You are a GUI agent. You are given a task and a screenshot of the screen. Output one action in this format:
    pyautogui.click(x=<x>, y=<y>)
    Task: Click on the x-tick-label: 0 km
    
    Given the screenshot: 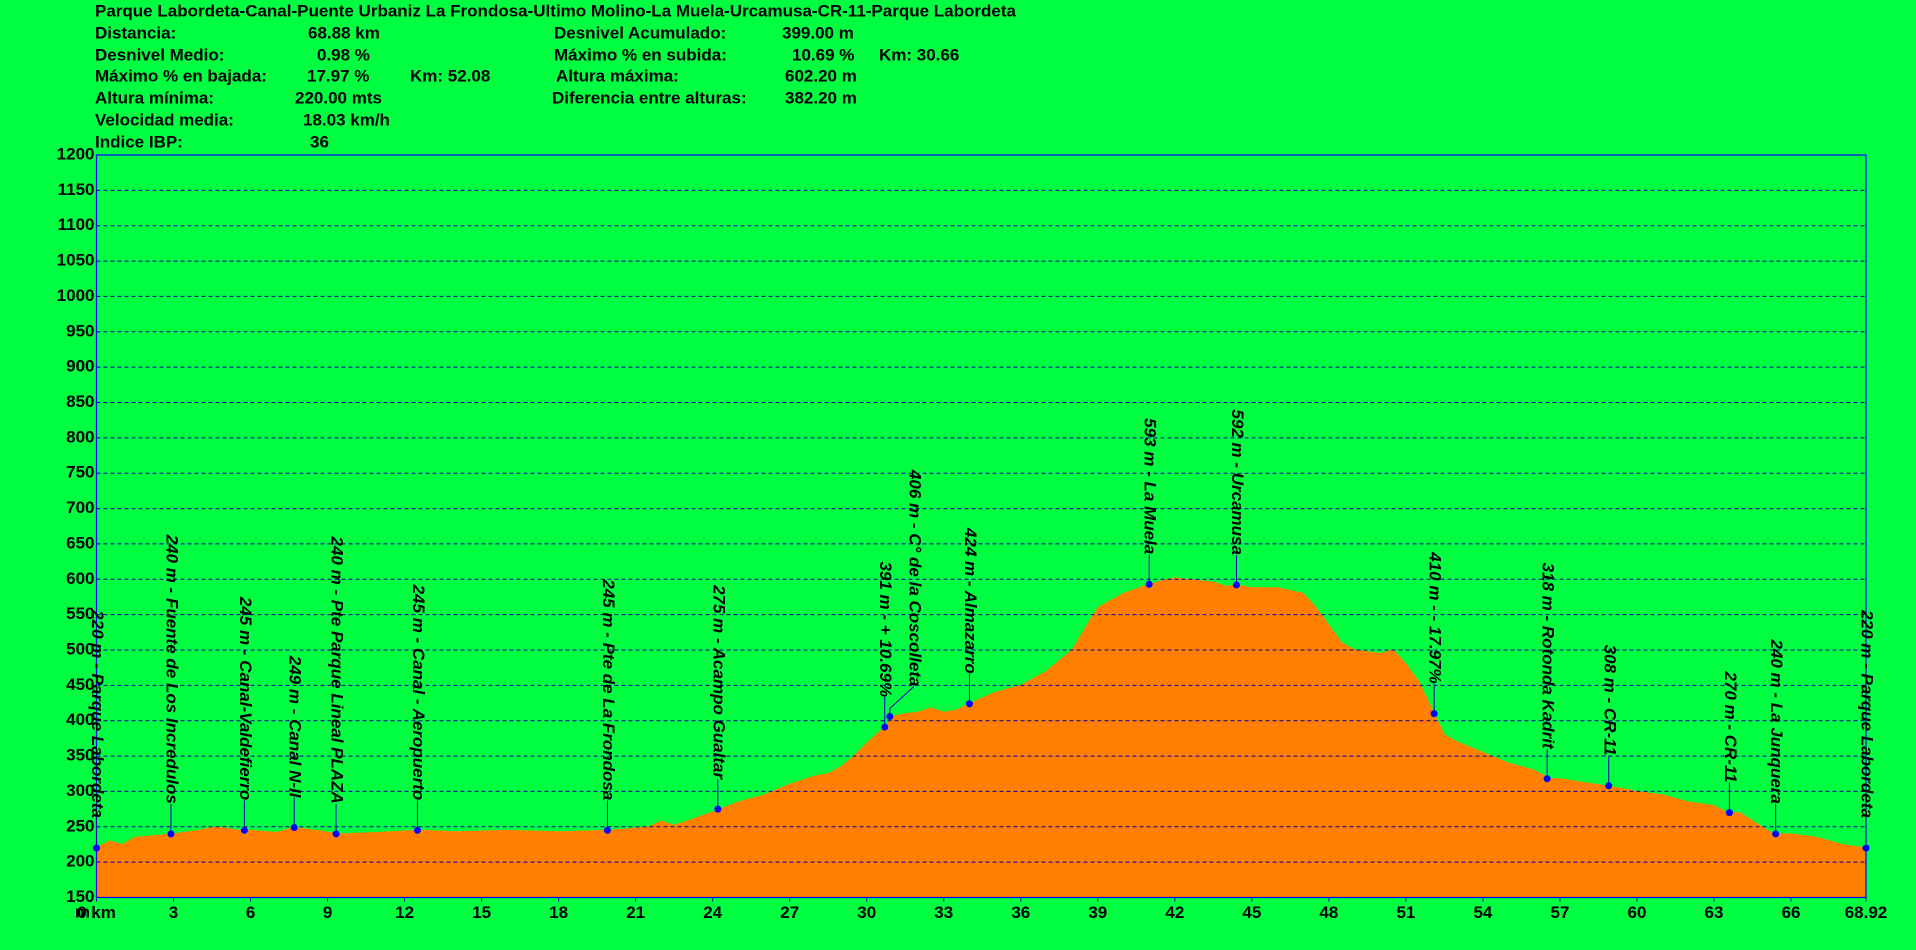 What is the action you would take?
    pyautogui.click(x=96, y=912)
    